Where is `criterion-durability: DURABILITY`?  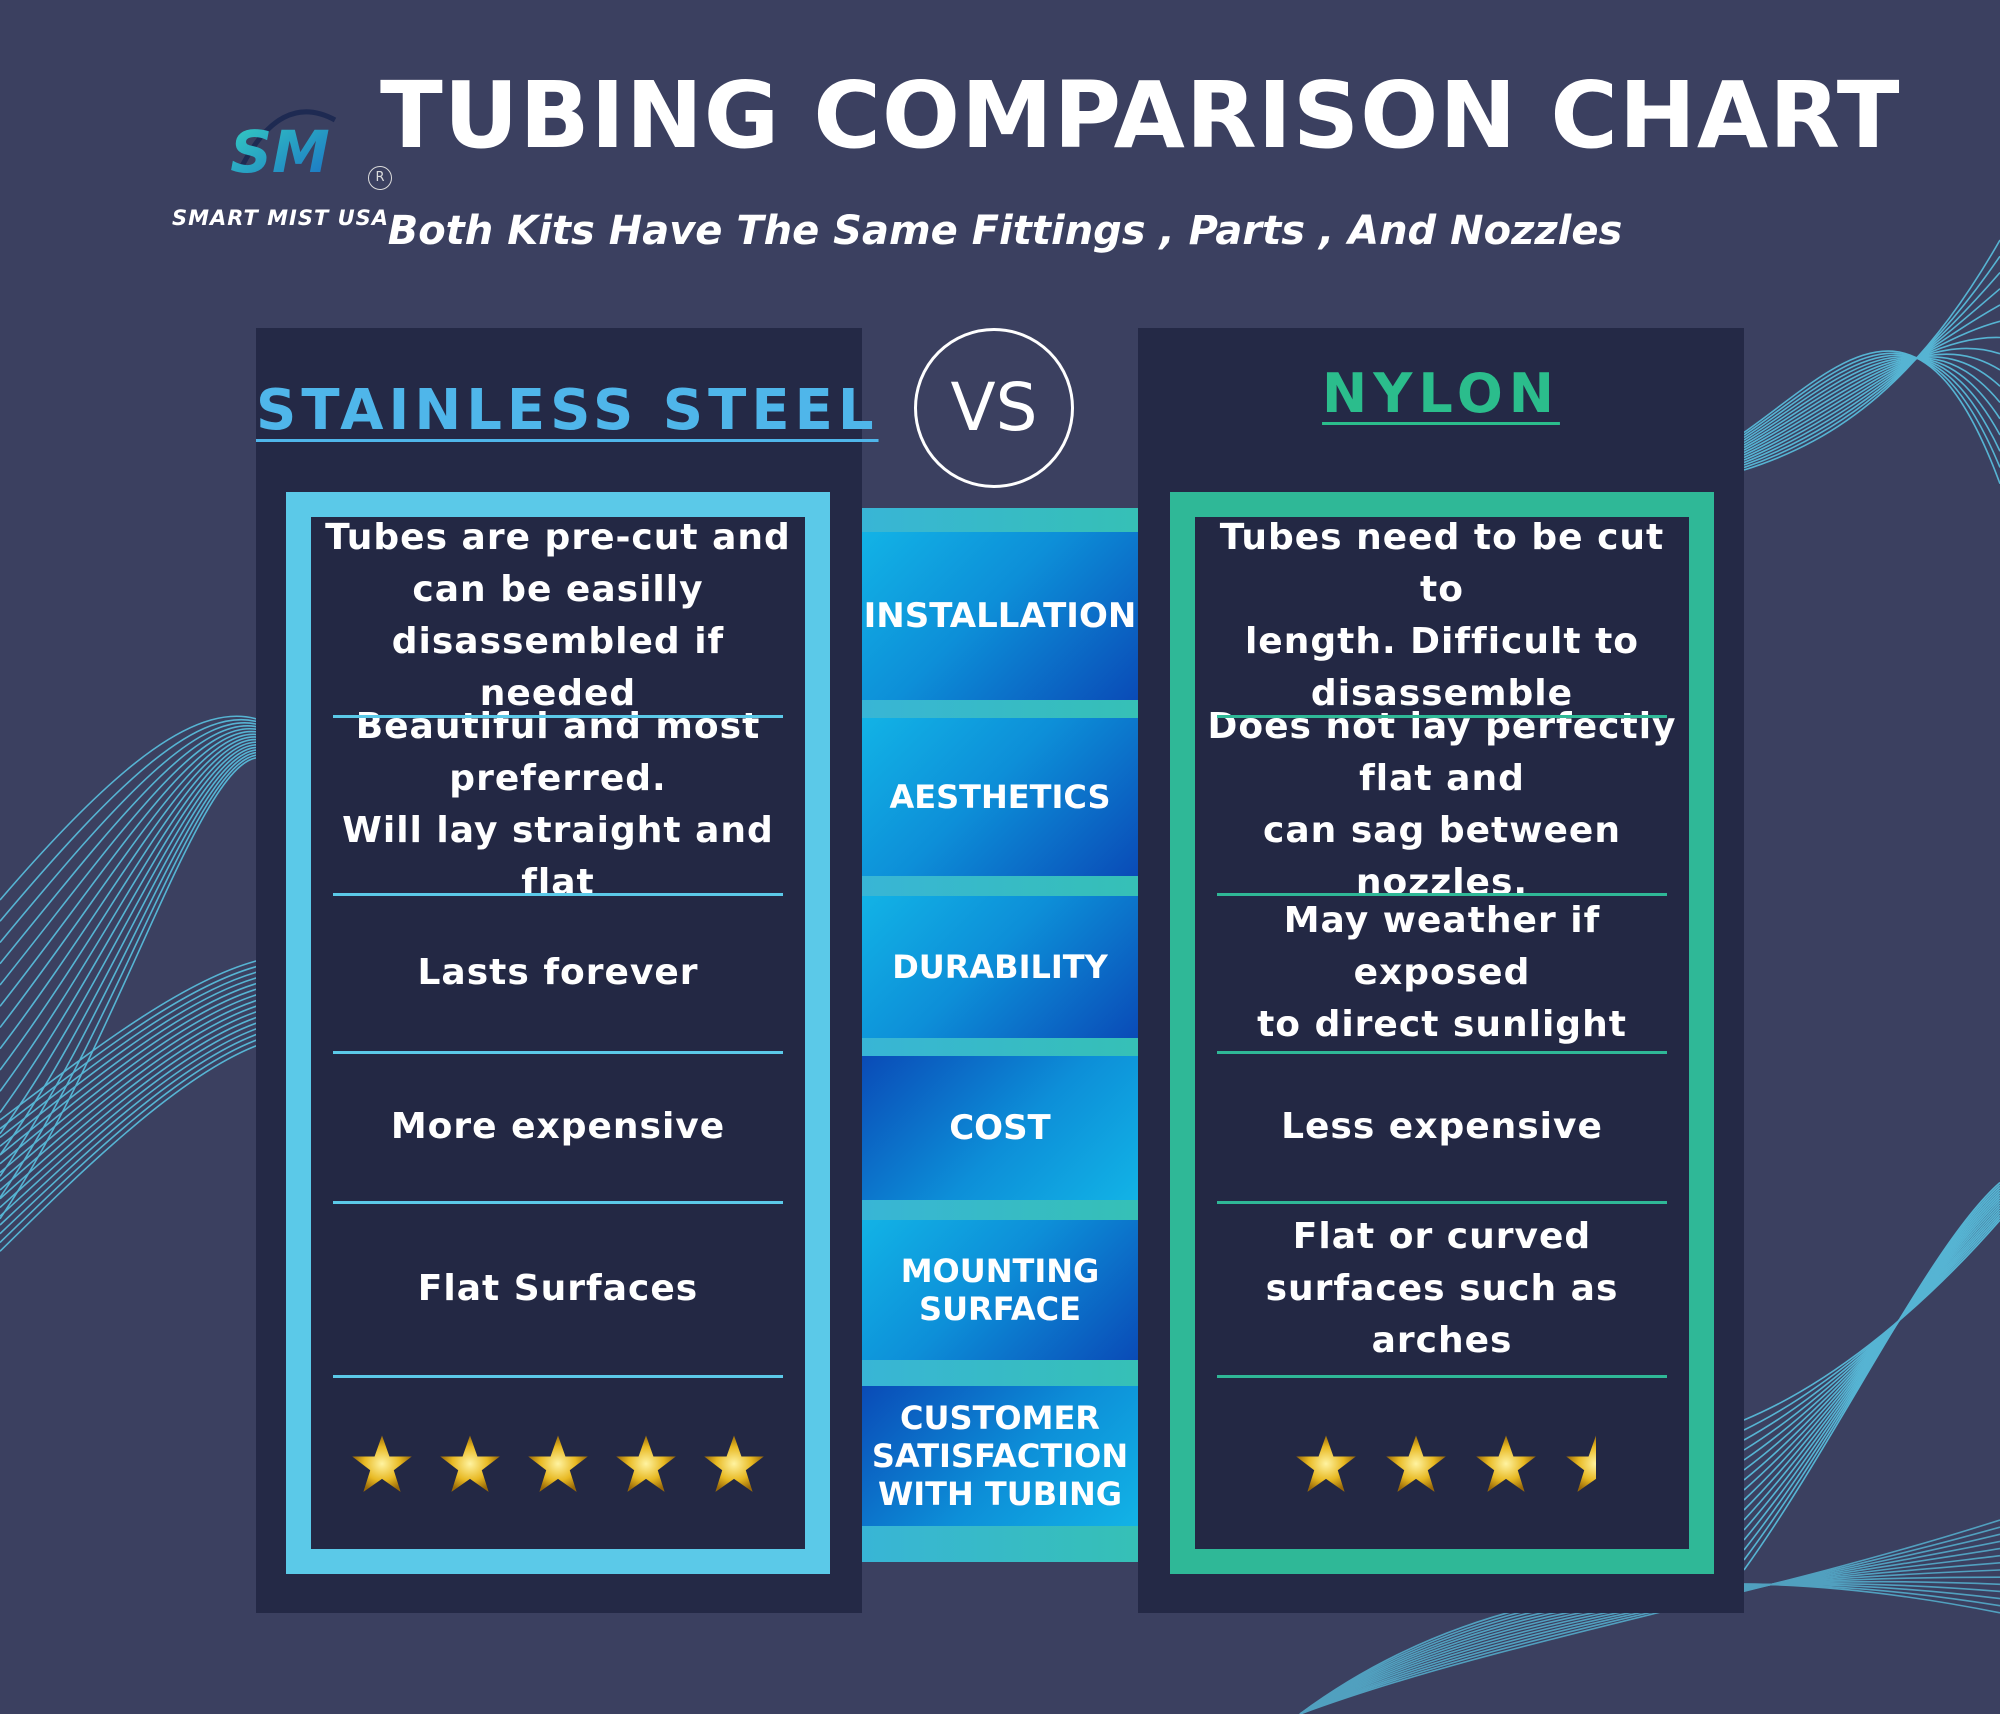 criterion-durability: DURABILITY is located at coordinates (1000, 967).